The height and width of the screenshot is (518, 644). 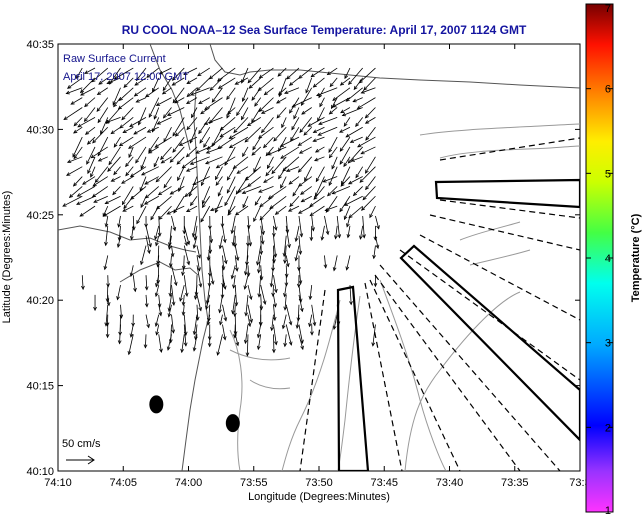 What do you see at coordinates (114, 59) in the screenshot?
I see `annotation-raw-surface-current: Raw Surface Current` at bounding box center [114, 59].